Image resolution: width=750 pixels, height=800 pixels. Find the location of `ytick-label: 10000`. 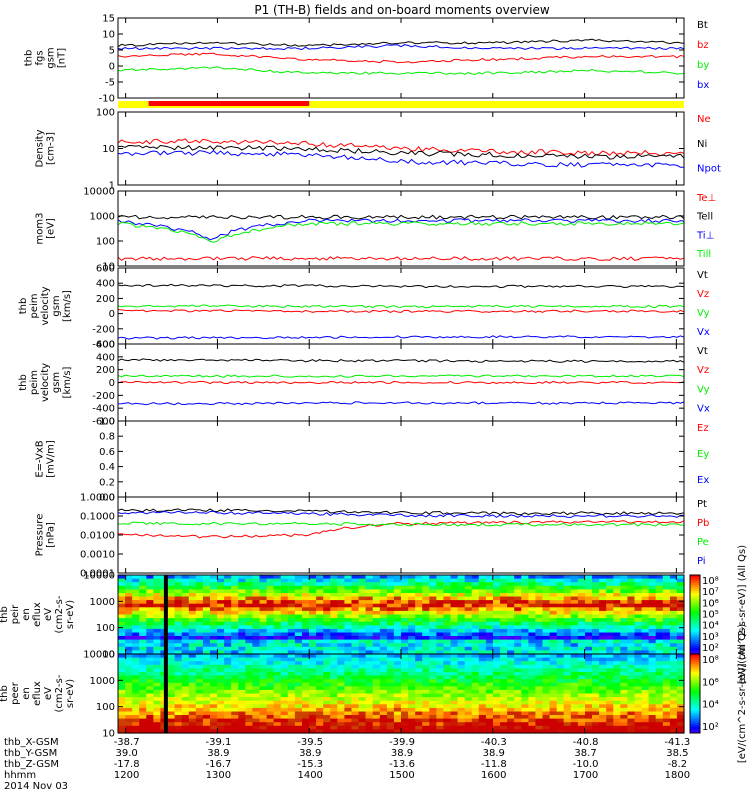

ytick-label: 10000 is located at coordinates (99, 192).